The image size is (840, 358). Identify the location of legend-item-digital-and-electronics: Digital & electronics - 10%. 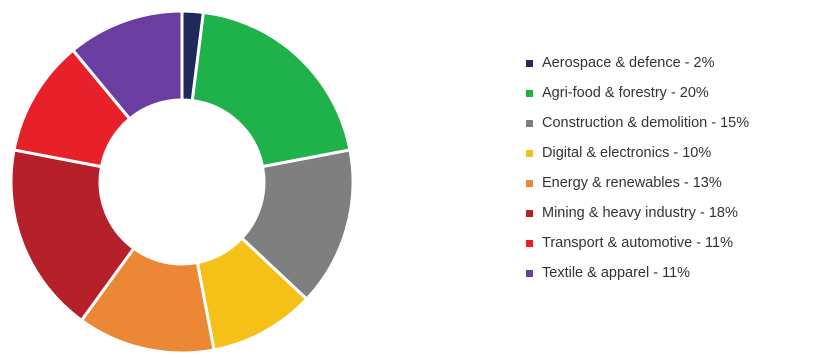
(637, 153).